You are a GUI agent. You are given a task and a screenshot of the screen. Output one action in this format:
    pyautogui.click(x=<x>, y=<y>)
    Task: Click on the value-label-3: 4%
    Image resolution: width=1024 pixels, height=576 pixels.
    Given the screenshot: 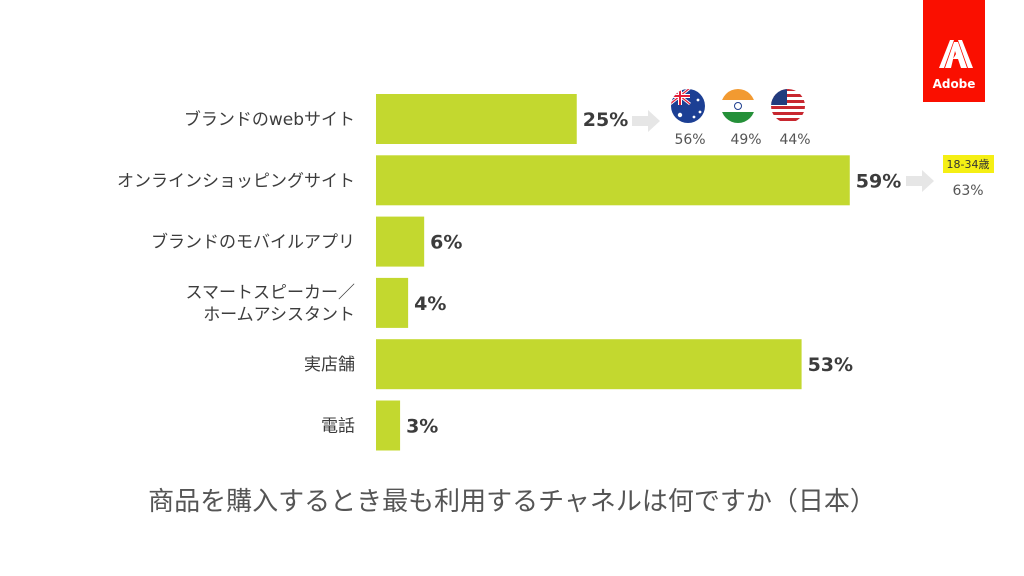 What is the action you would take?
    pyautogui.click(x=430, y=304)
    